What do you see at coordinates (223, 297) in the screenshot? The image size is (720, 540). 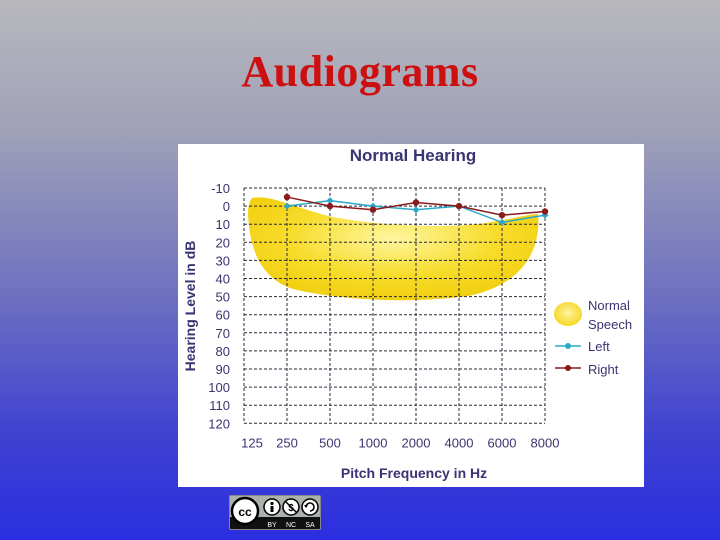 I see `y-tick-label: 50` at bounding box center [223, 297].